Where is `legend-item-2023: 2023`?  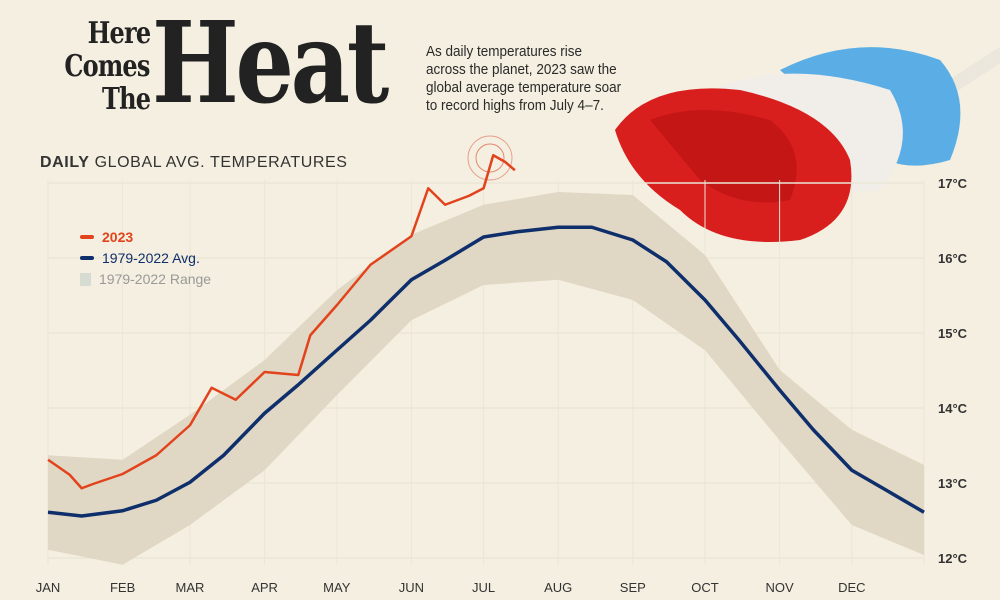
legend-item-2023: 2023 is located at coordinates (106, 237).